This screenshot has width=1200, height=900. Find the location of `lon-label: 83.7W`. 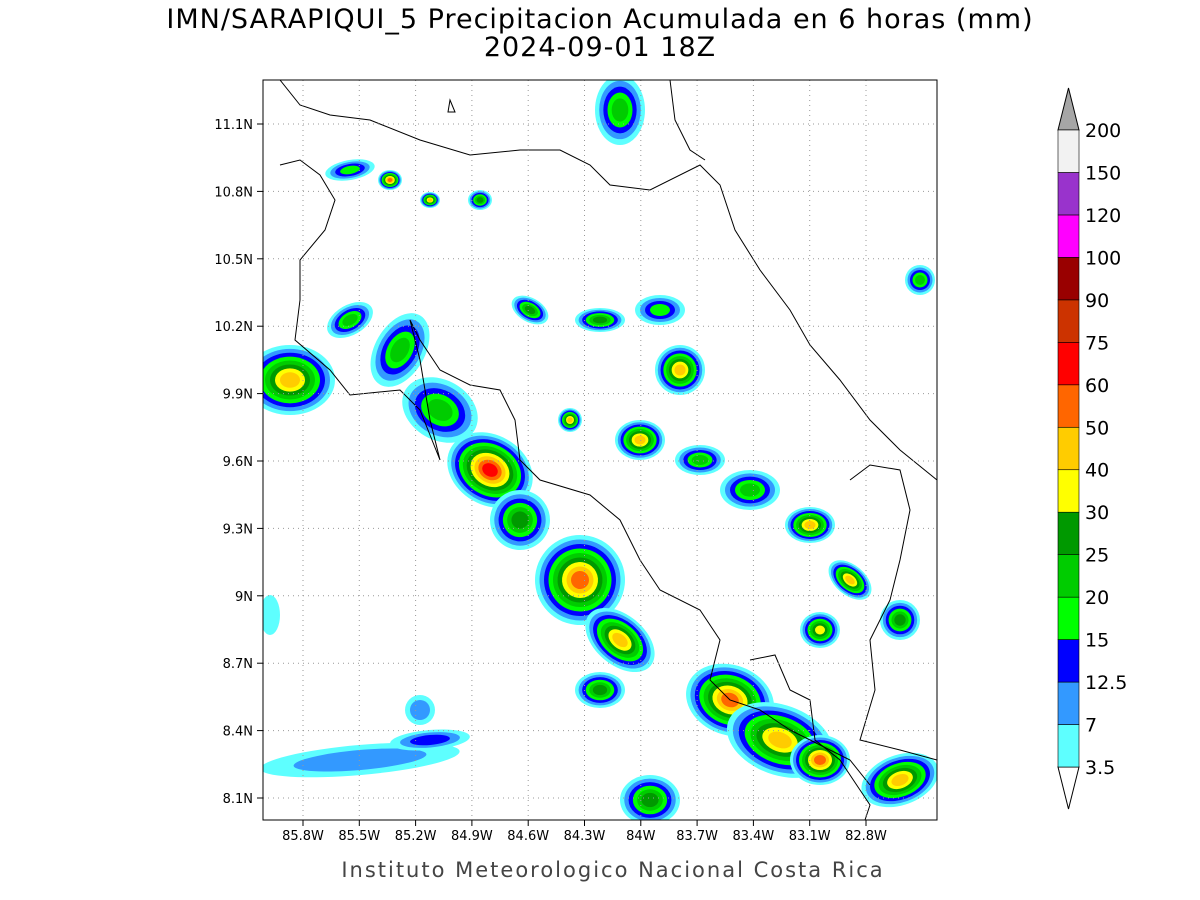

lon-label: 83.7W is located at coordinates (697, 836).